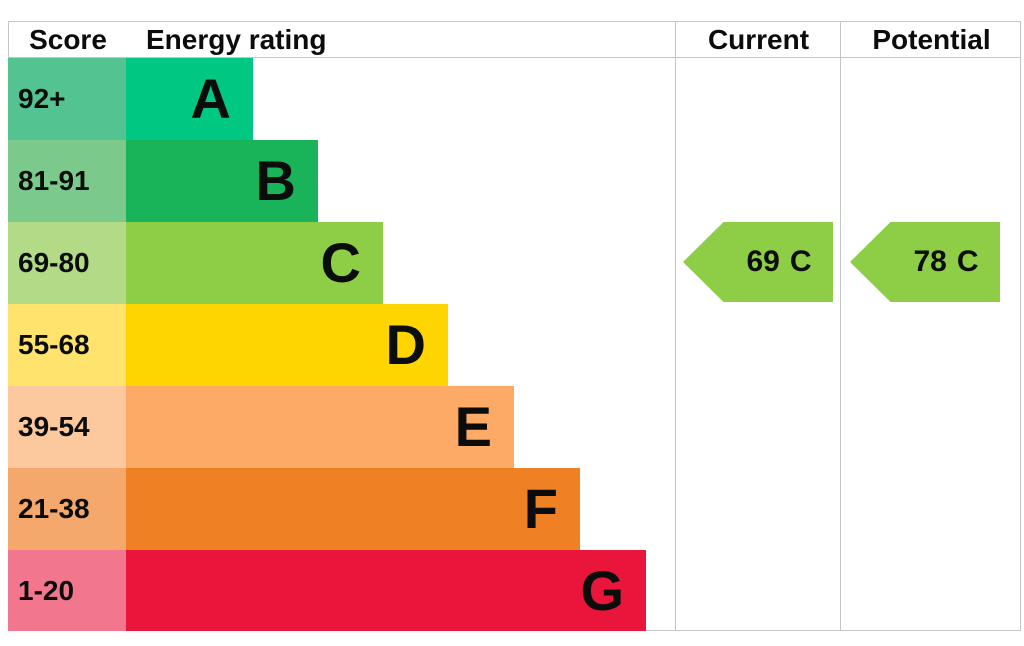 The width and height of the screenshot is (1024, 646). Describe the element at coordinates (386, 590) in the screenshot. I see `rating-bar-g: G` at that location.